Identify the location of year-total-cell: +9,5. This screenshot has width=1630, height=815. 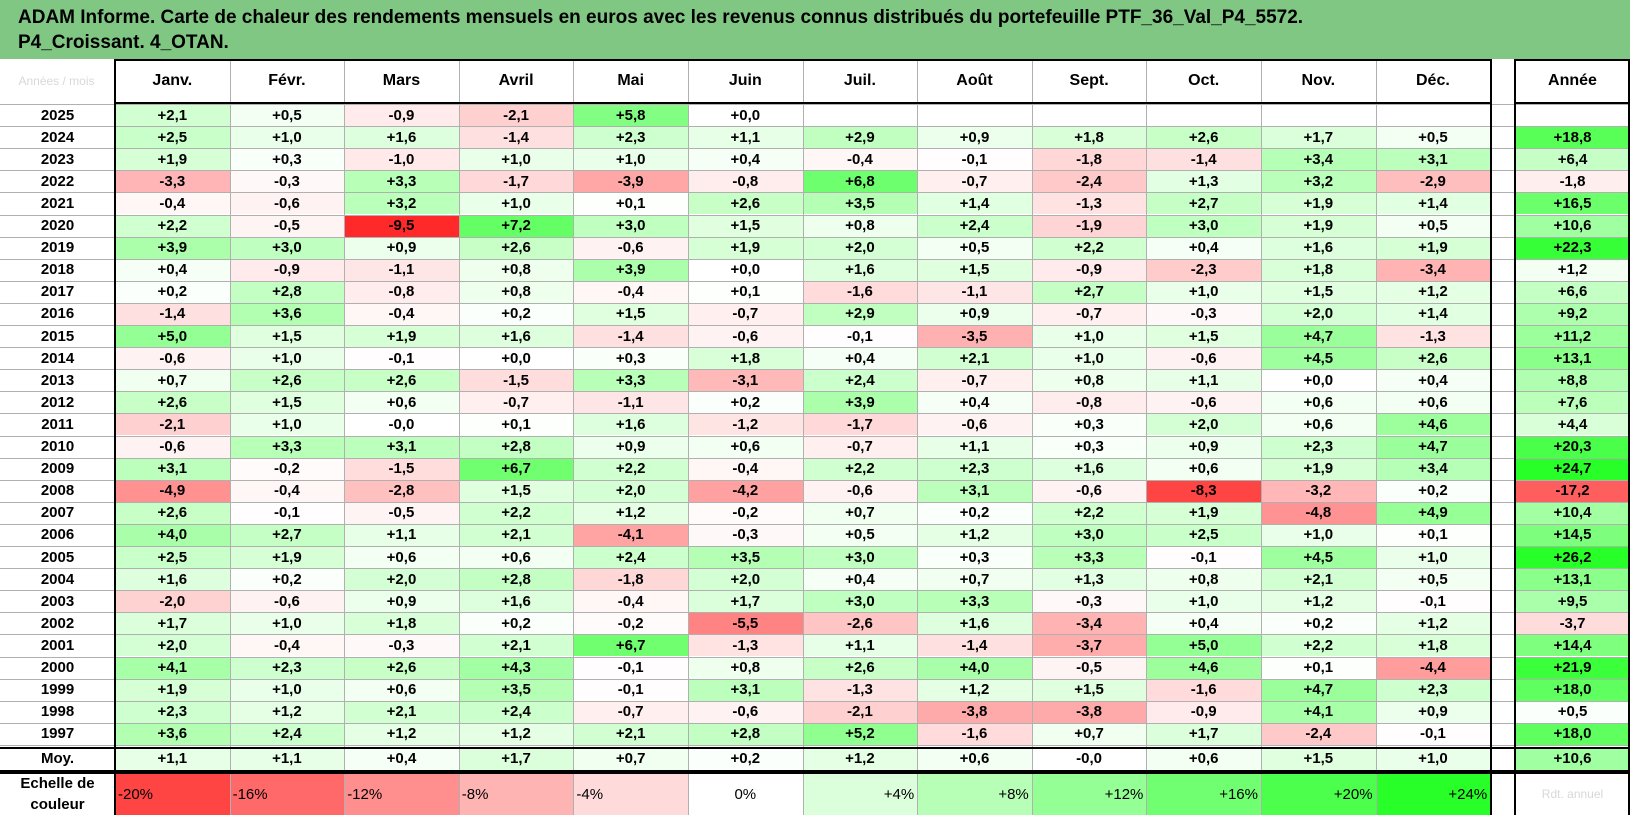
(1572, 601).